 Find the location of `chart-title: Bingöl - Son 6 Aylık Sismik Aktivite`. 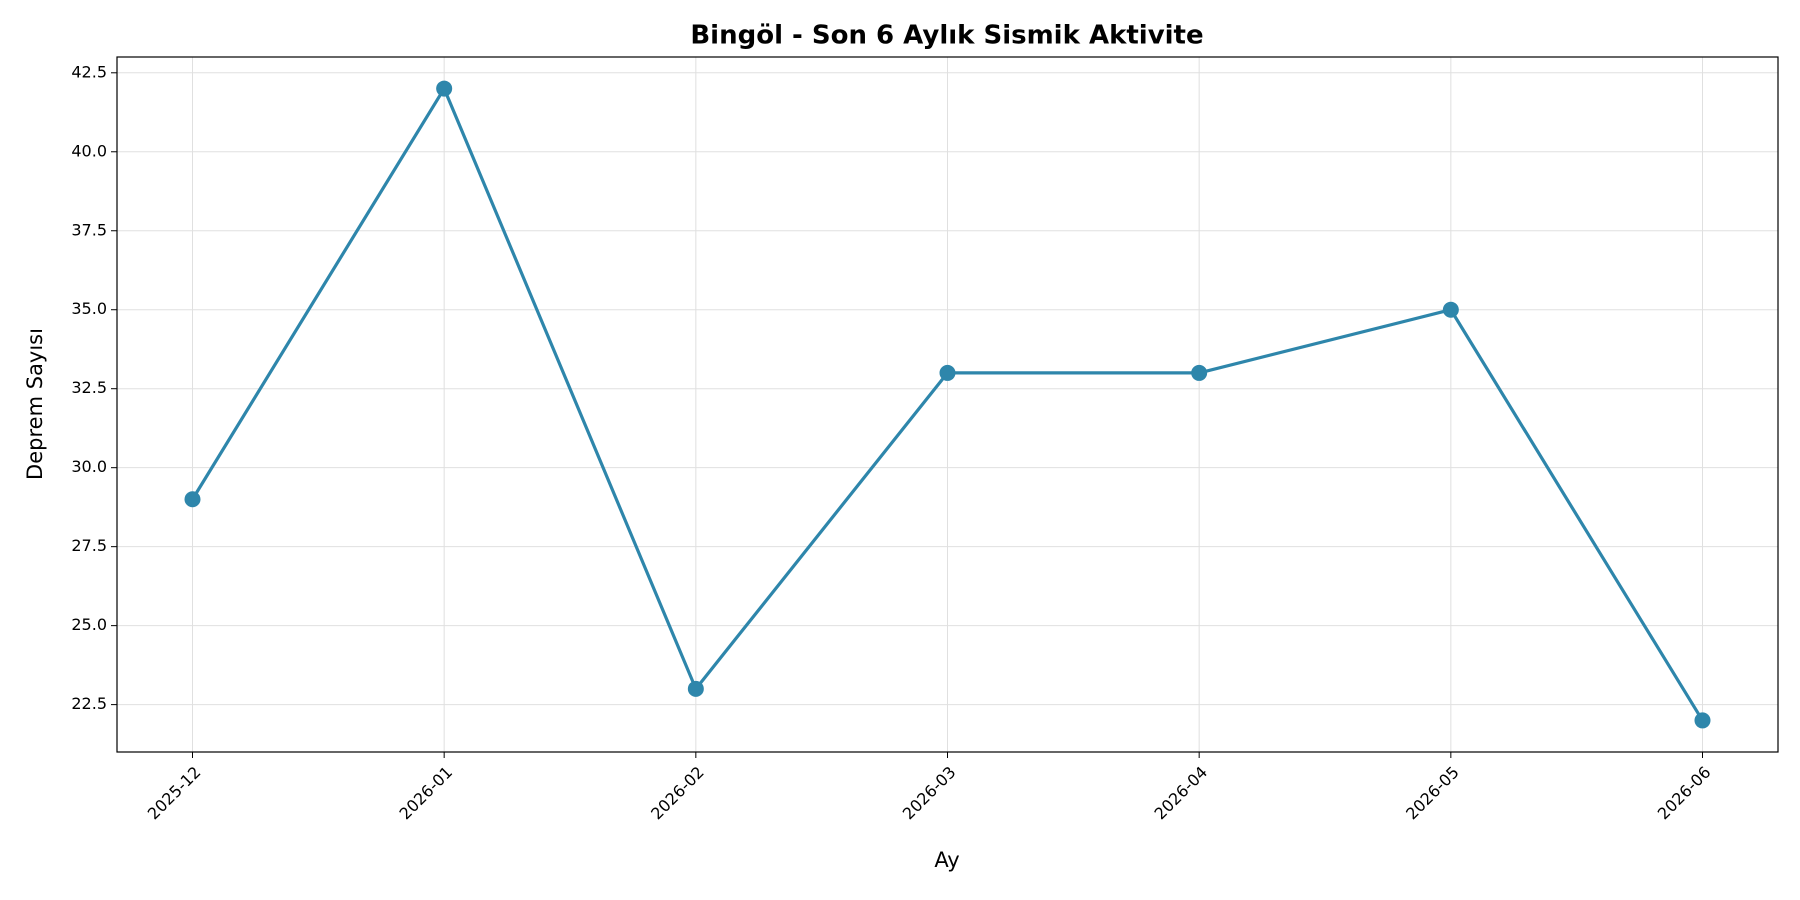

chart-title: Bingöl - Son 6 Aylık Sismik Aktivite is located at coordinates (946, 36).